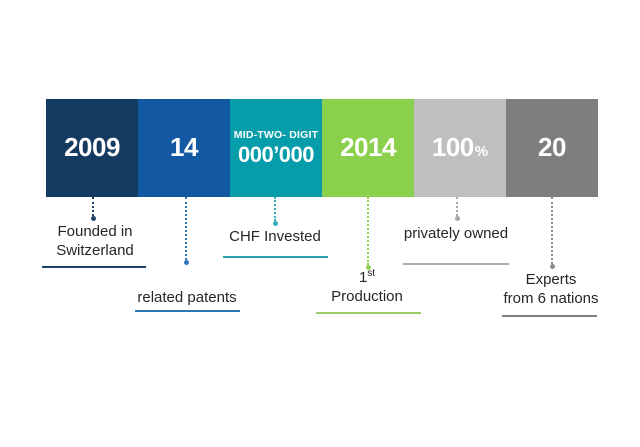  I want to click on stat-caption-invested: MID-TWO- DIGIT, so click(276, 134).